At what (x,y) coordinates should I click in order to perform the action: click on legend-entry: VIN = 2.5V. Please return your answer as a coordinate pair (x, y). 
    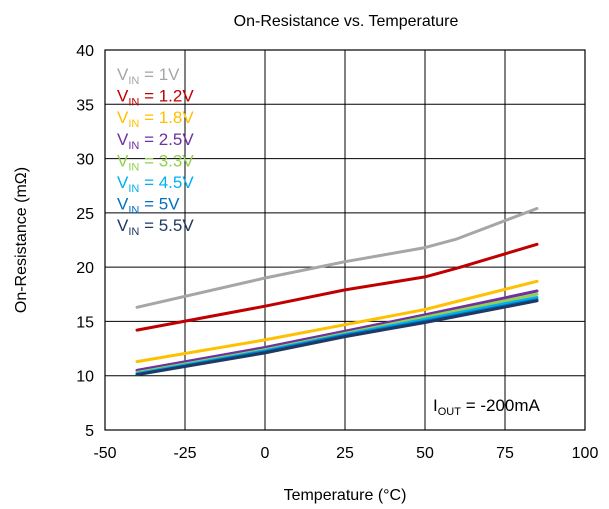
    Looking at the image, I should click on (155, 141).